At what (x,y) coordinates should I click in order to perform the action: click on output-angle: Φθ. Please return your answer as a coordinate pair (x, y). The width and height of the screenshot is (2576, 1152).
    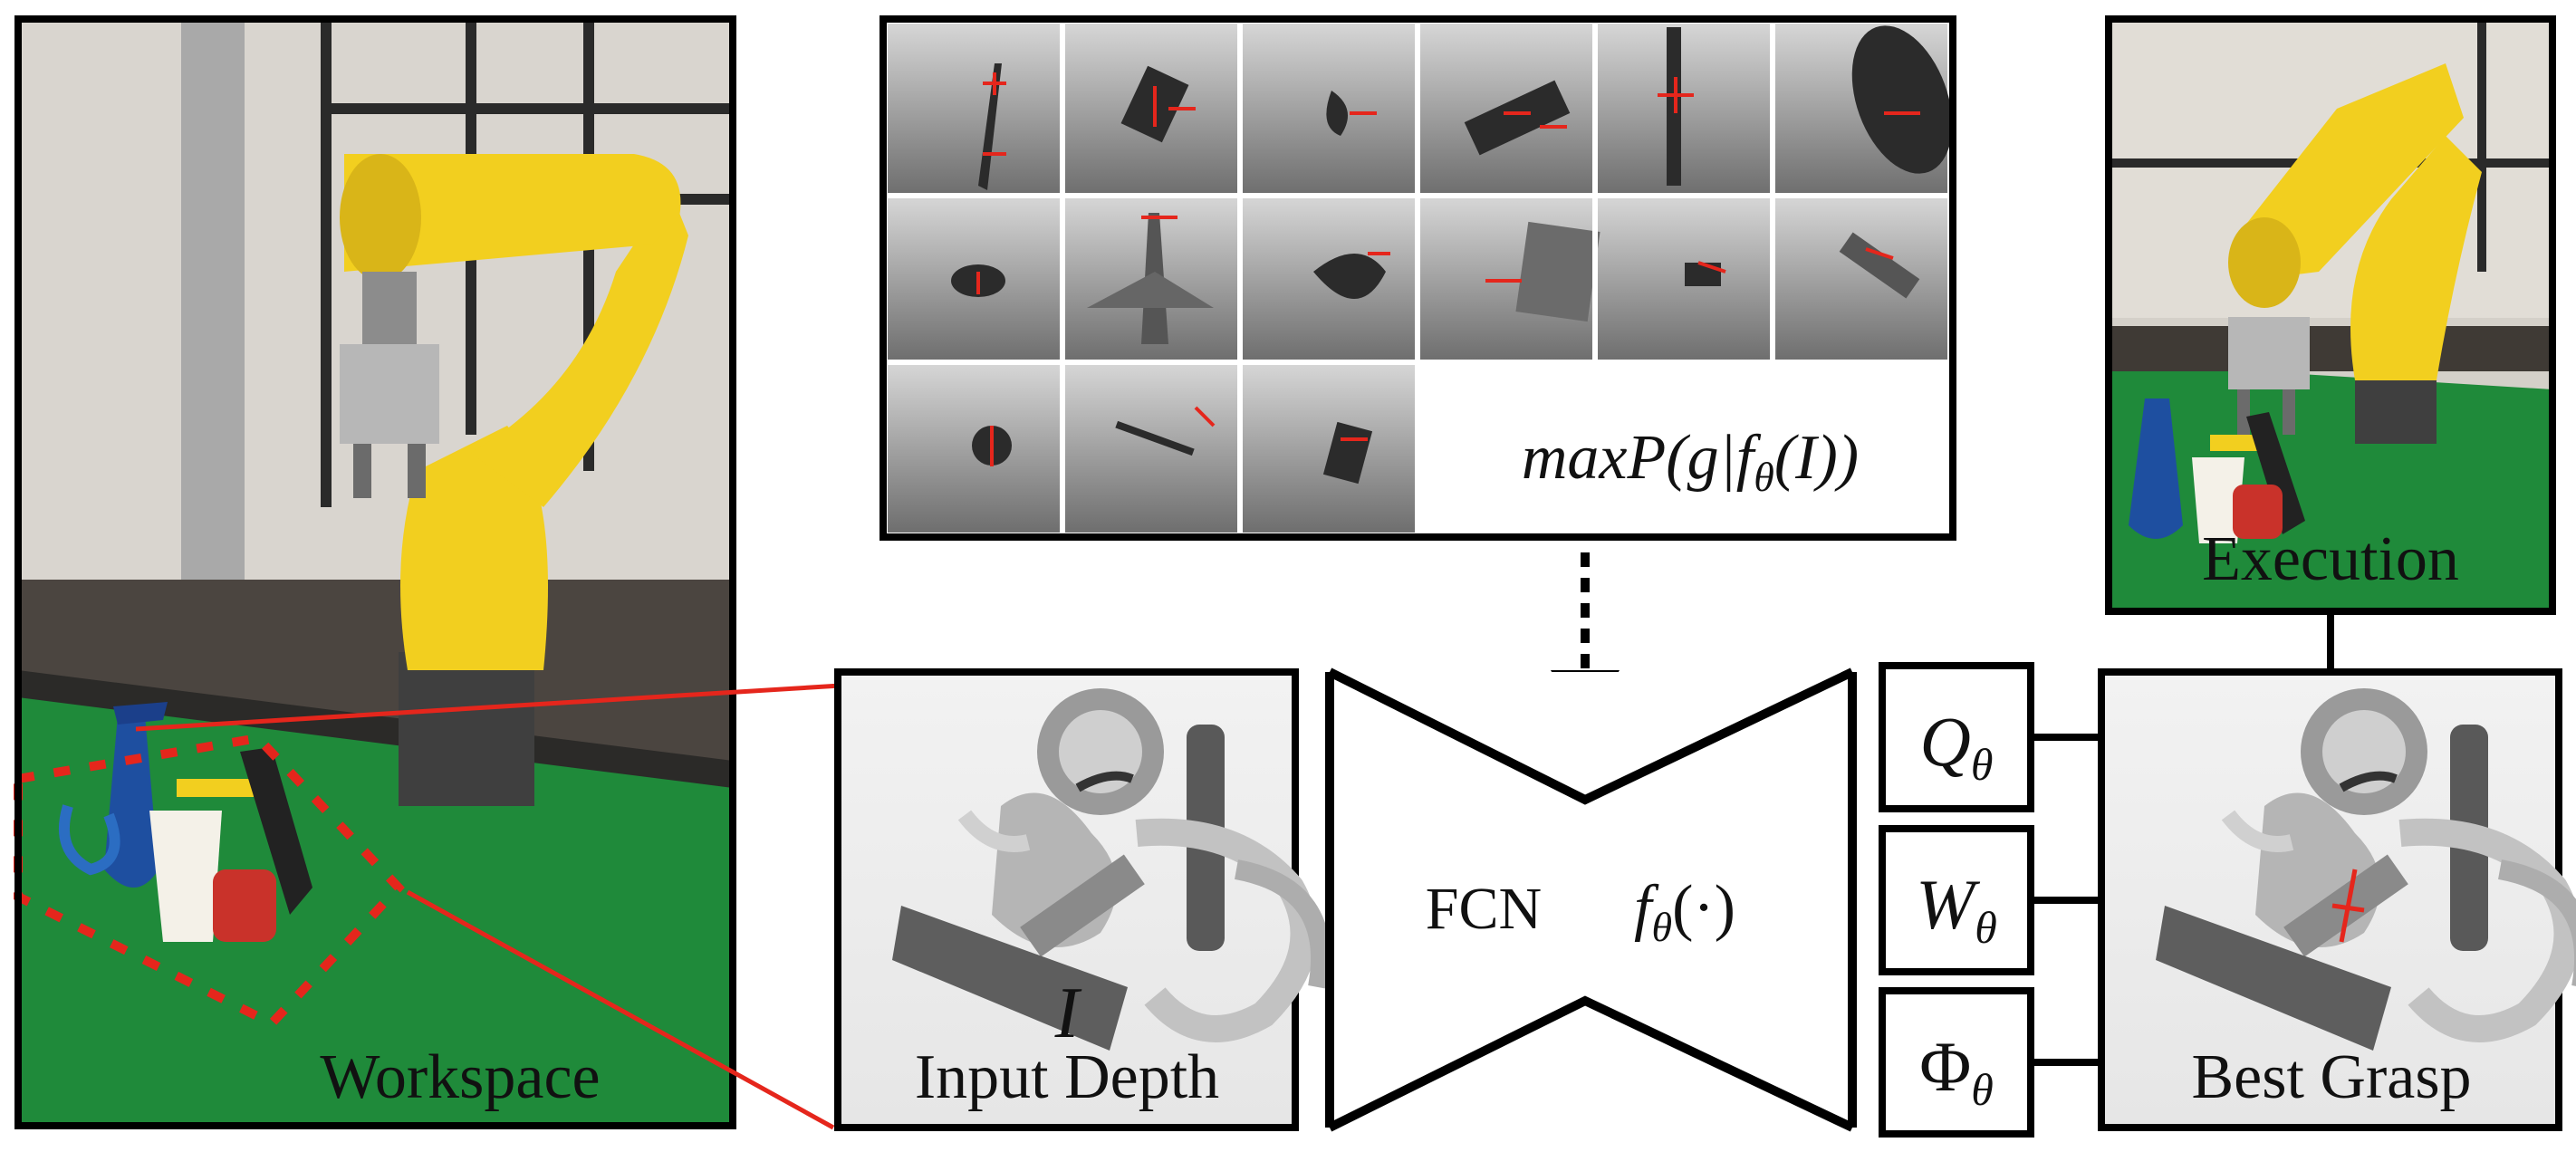
    Looking at the image, I should click on (1956, 1063).